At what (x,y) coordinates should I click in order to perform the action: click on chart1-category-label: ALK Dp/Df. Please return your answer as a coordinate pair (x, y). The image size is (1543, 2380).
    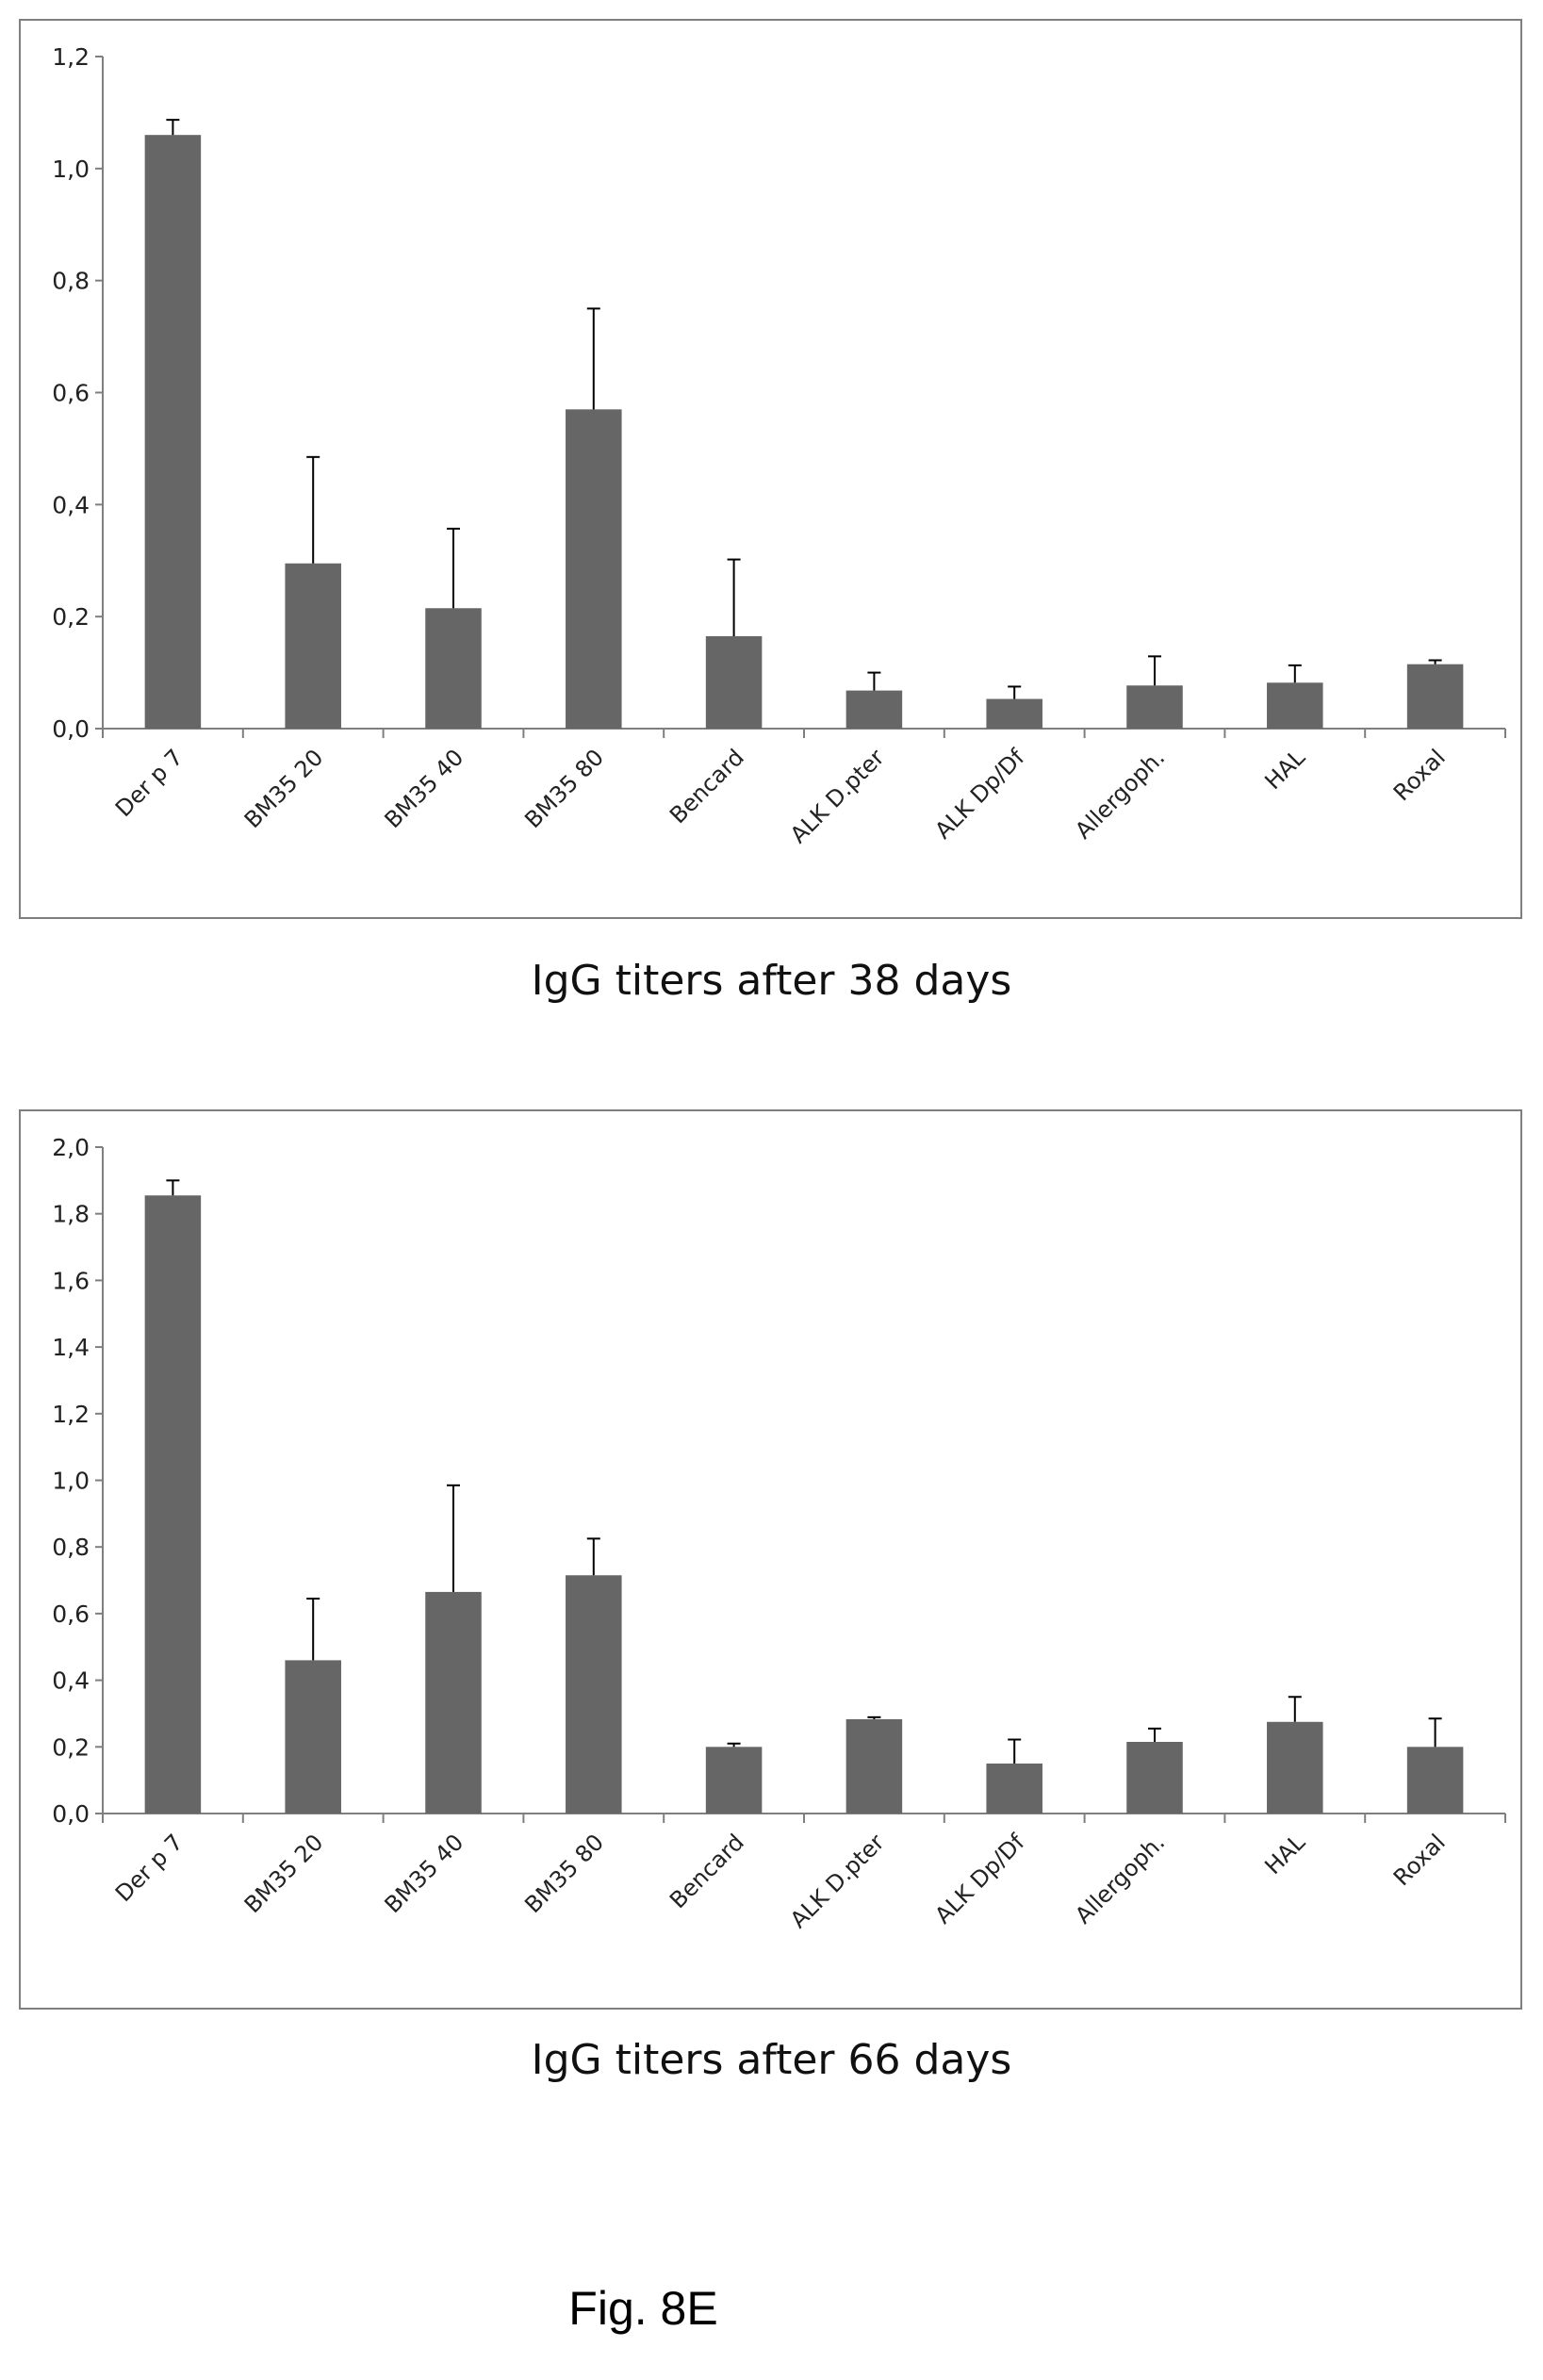
    Looking at the image, I should click on (979, 794).